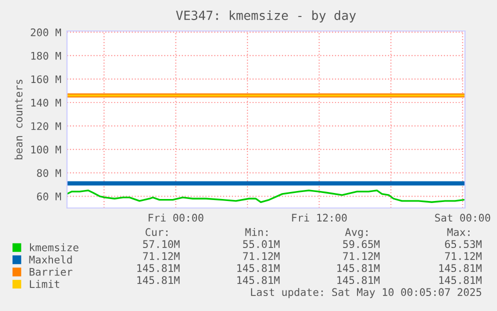  I want to click on text: Cur:, so click(157, 232).